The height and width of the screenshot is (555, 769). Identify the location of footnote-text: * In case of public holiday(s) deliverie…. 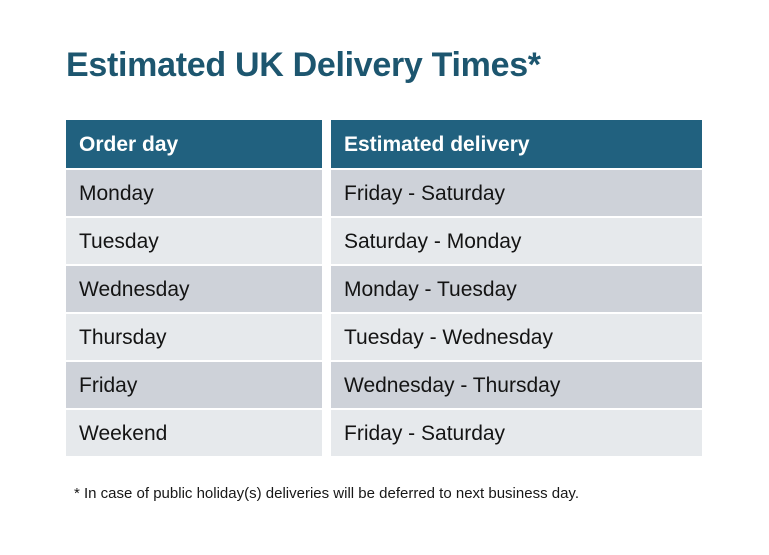
(326, 493).